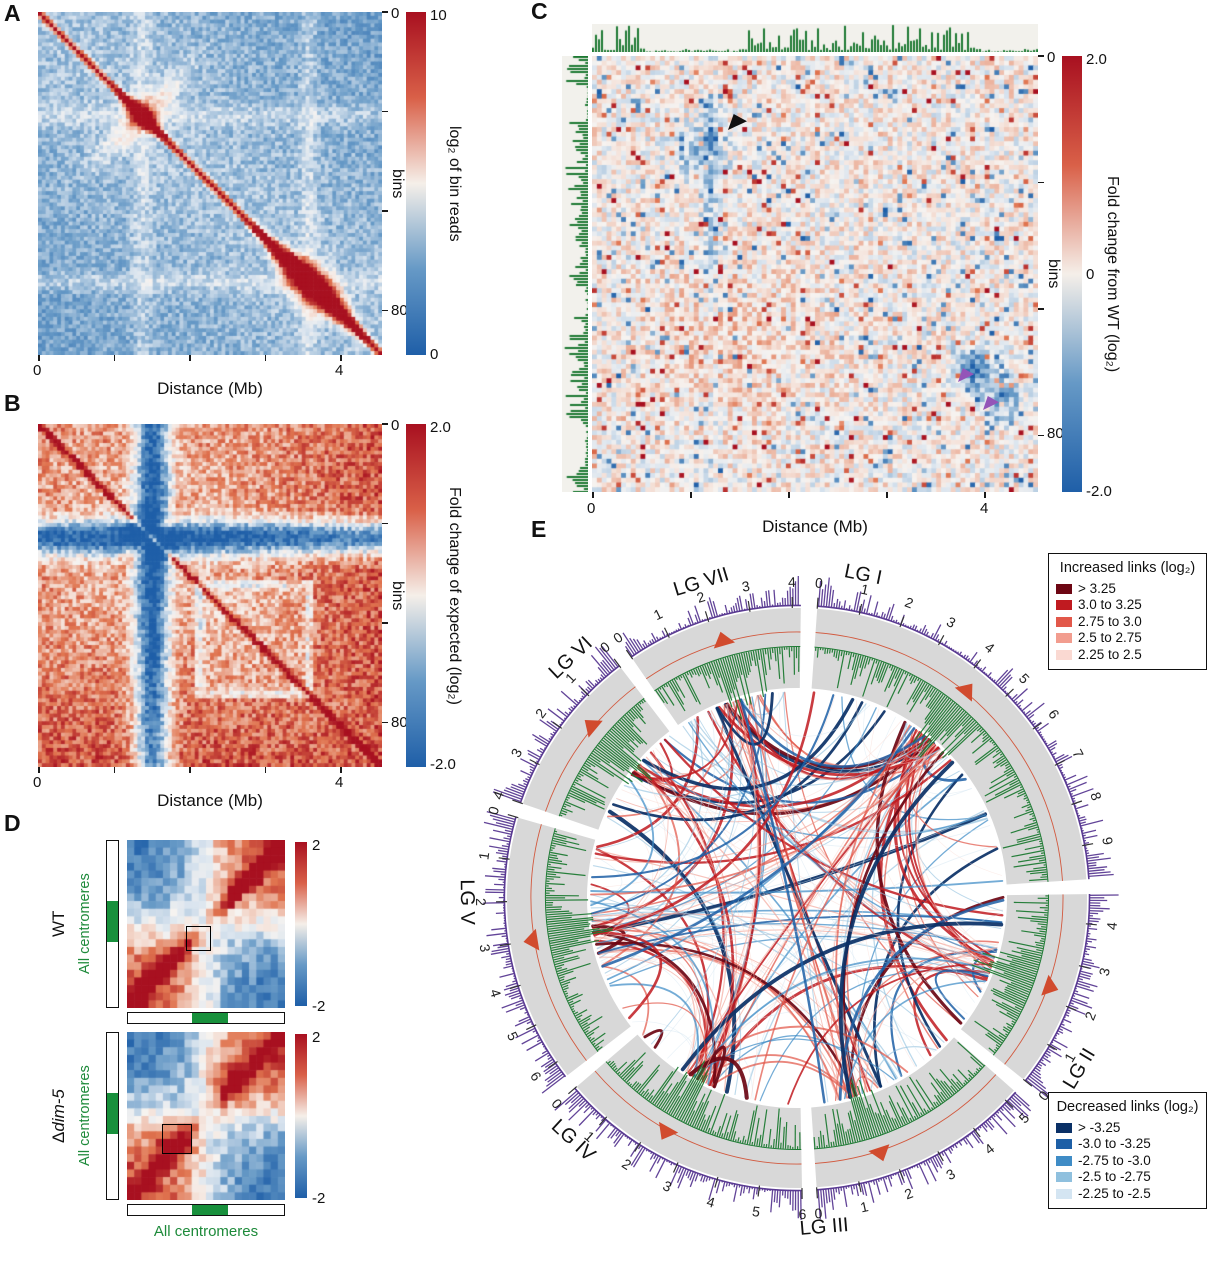 This screenshot has width=1212, height=1280. Describe the element at coordinates (1127, 622) in the screenshot. I see `legend-entry: 2.75 to 3.0` at that location.